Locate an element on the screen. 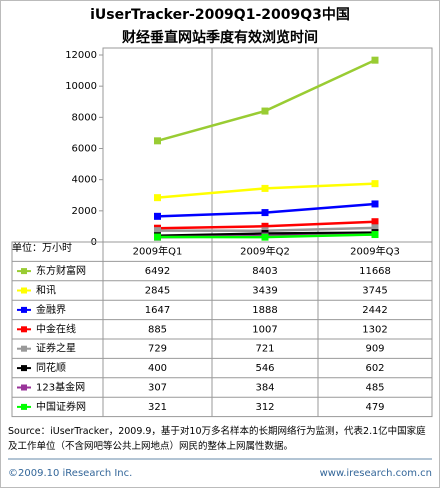 Image resolution: width=440 pixels, height=488 pixels. x-tick-label: 2009年Q3 is located at coordinates (375, 251).